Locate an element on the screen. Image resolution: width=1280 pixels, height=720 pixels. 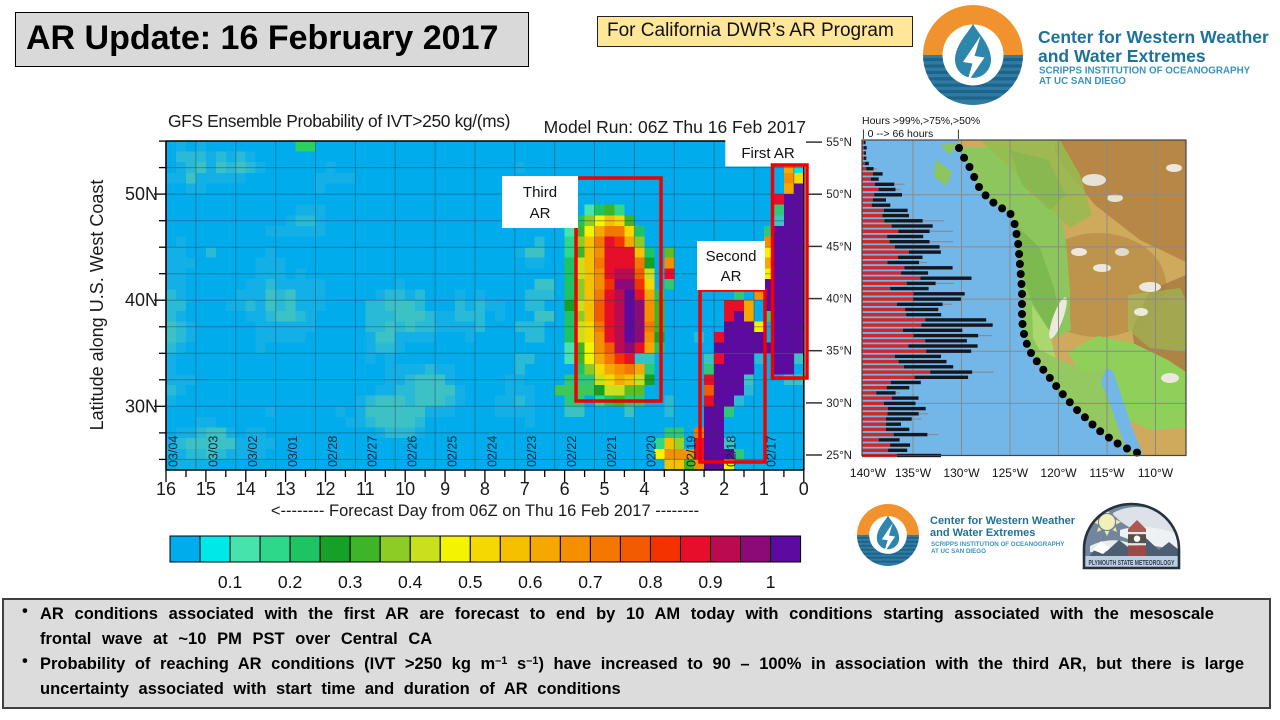
svg-text: 02/19 is located at coordinates (692, 451).